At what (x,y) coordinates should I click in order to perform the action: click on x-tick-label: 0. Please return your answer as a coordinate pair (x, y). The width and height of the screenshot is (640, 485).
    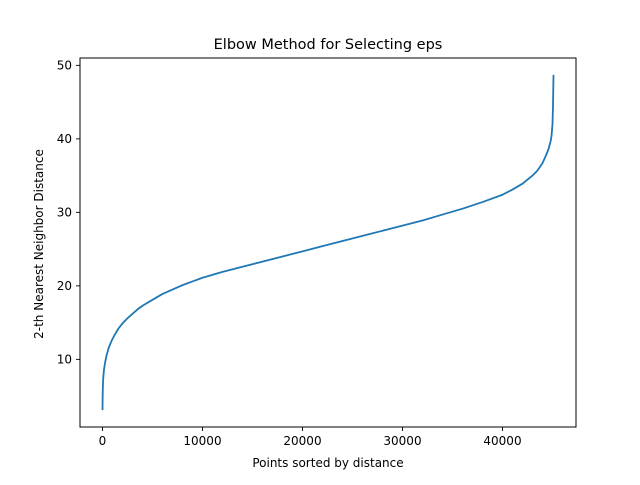
    Looking at the image, I should click on (103, 441).